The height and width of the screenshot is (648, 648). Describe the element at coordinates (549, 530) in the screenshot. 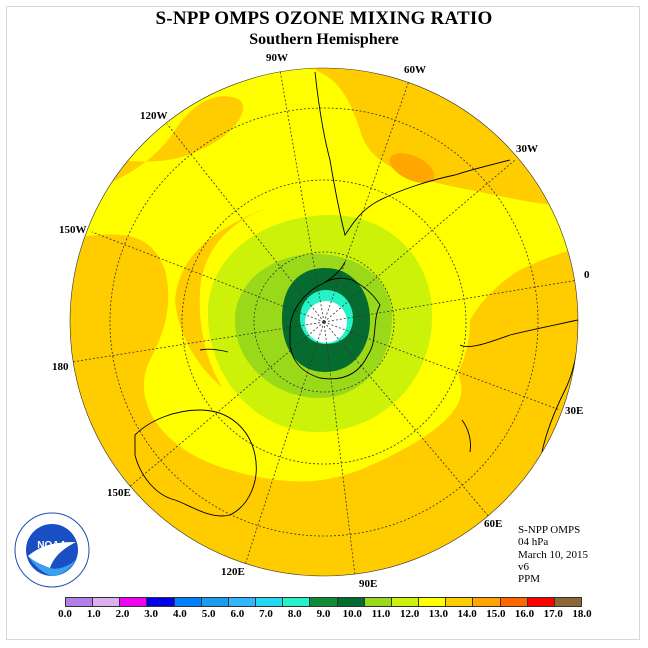

I see `info-instrument: S-NPP OMPS` at that location.